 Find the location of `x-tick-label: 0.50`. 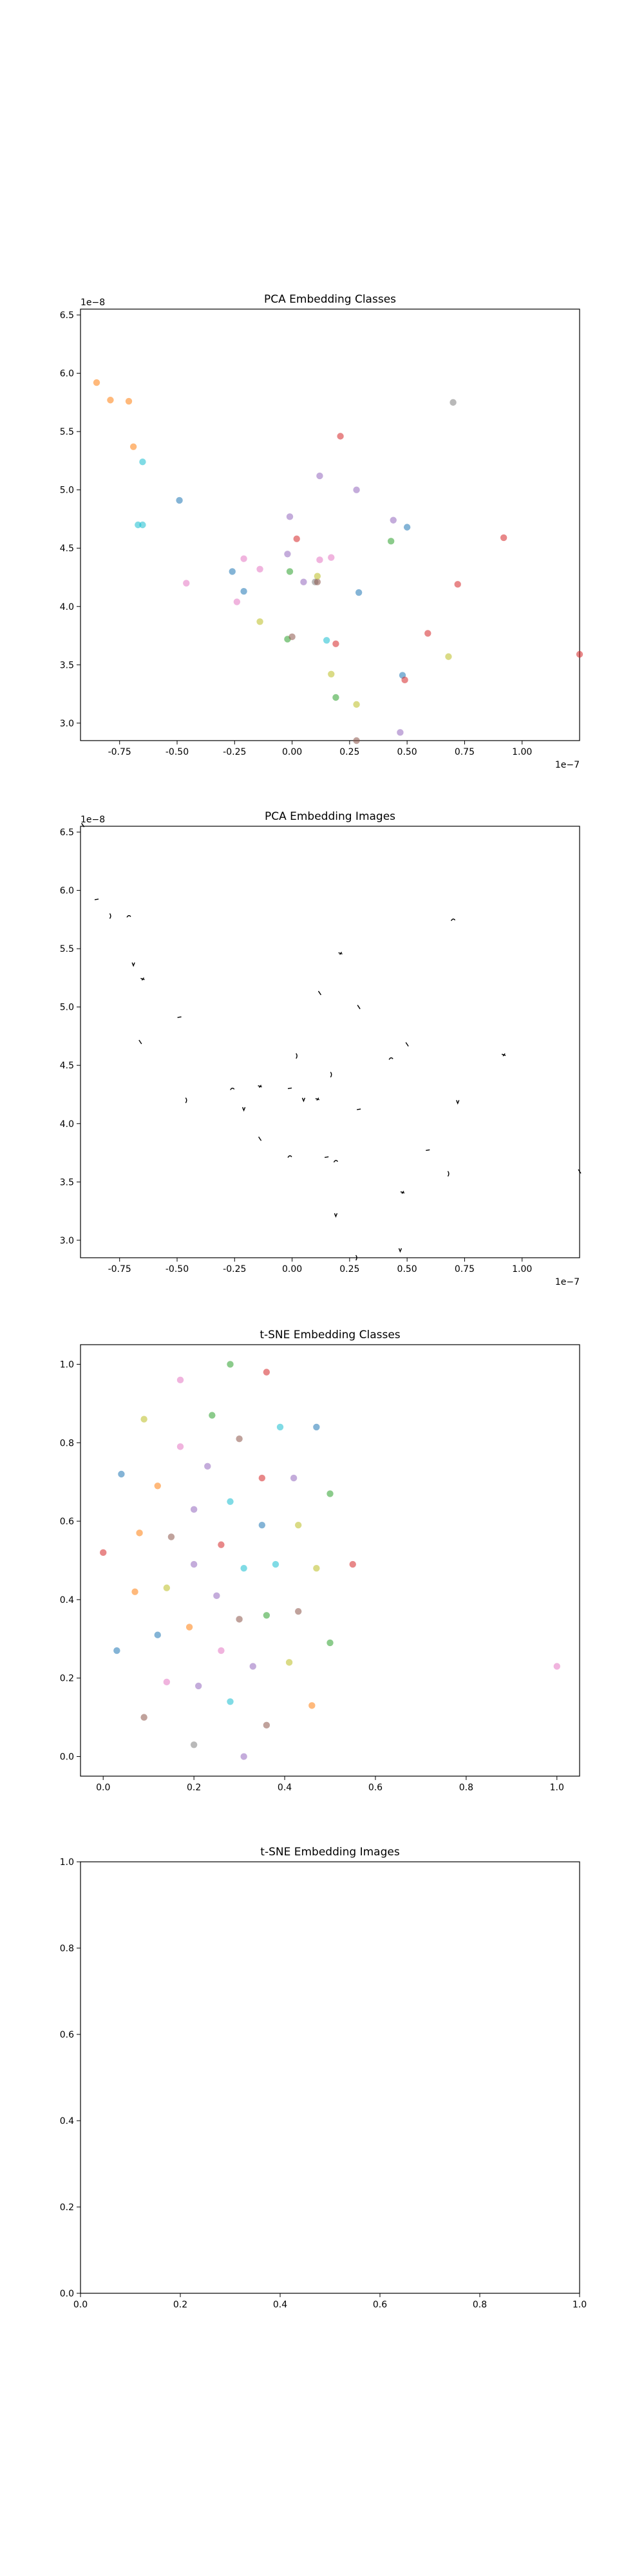

x-tick-label: 0.50 is located at coordinates (407, 1269).